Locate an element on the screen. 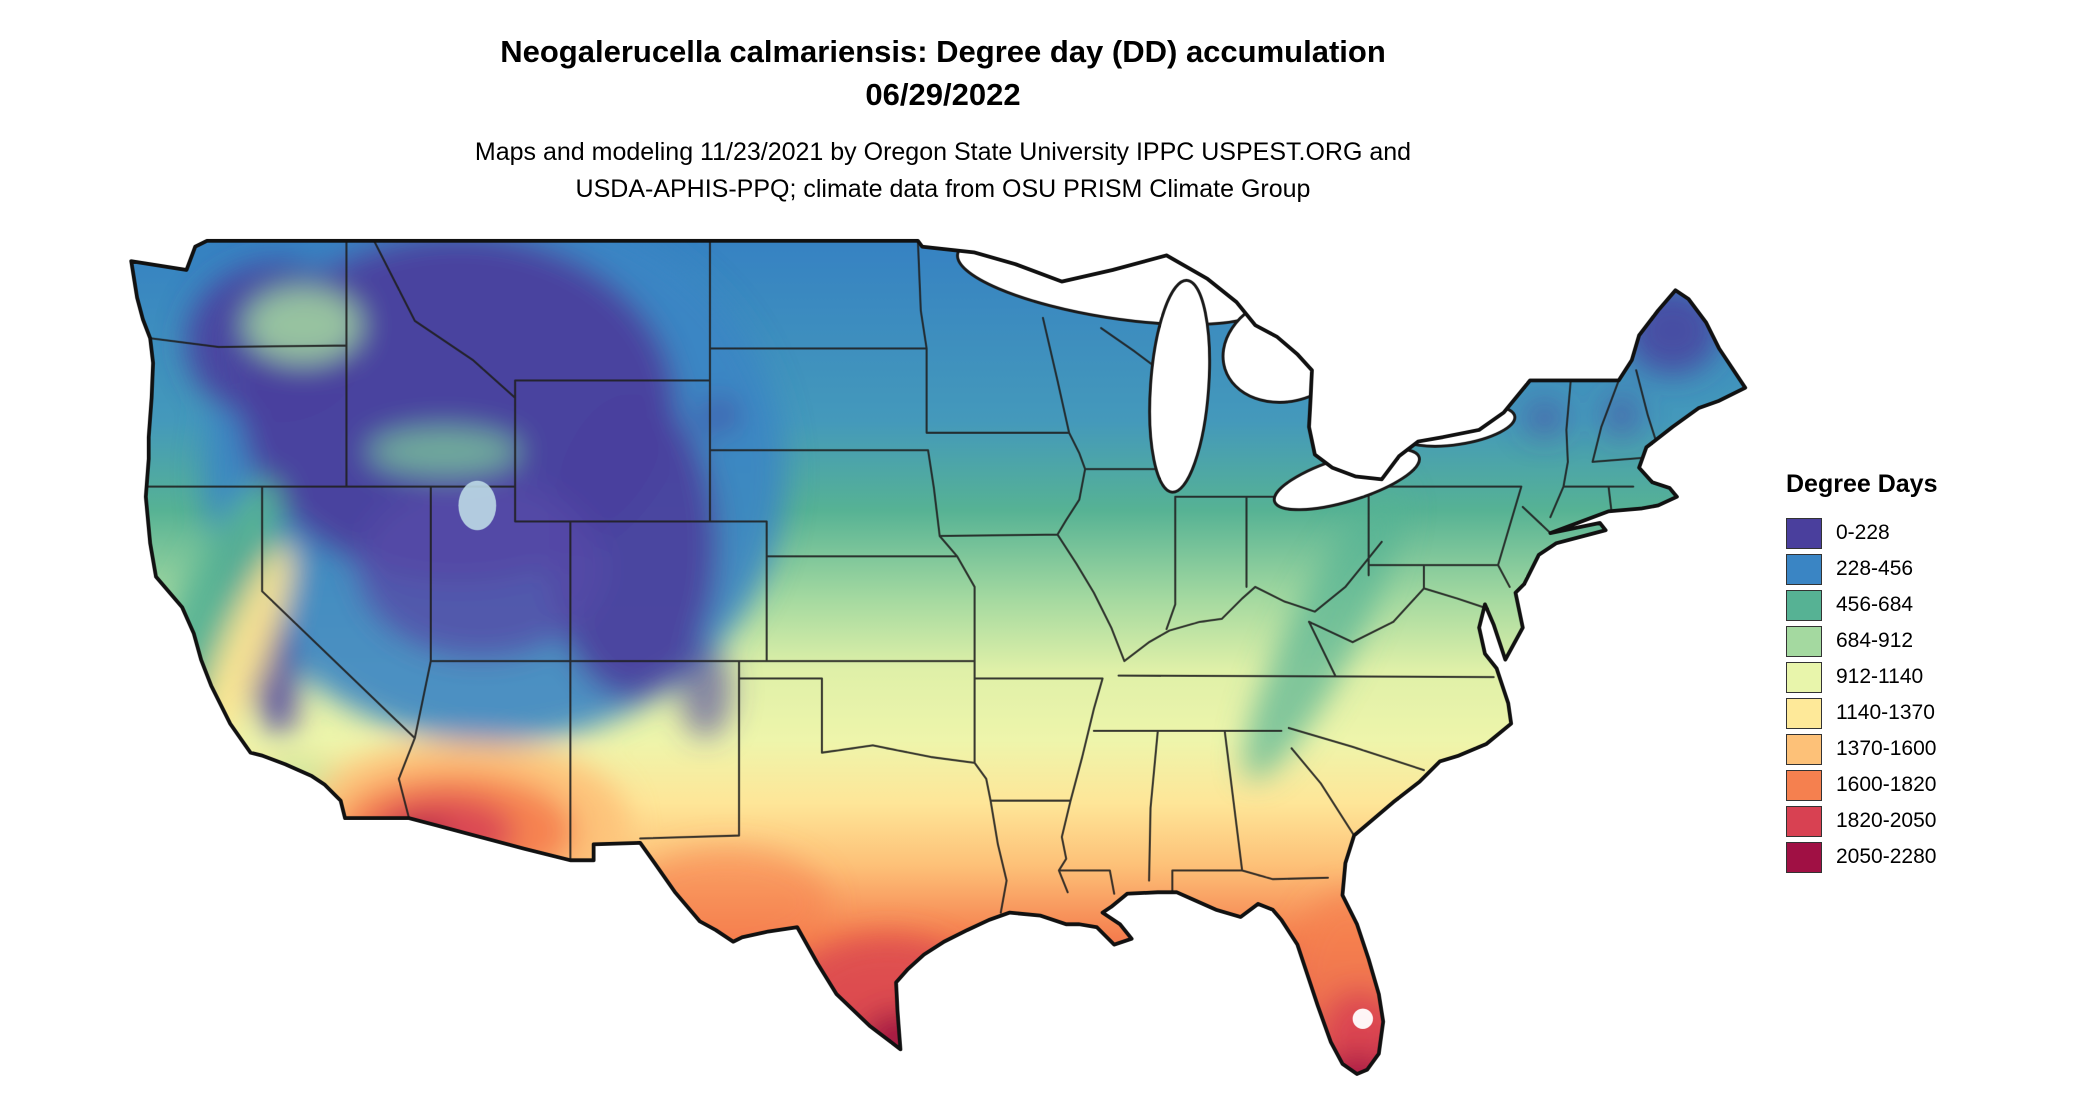 The width and height of the screenshot is (2100, 1116). legend-item: 1600-1820 is located at coordinates (1861, 785).